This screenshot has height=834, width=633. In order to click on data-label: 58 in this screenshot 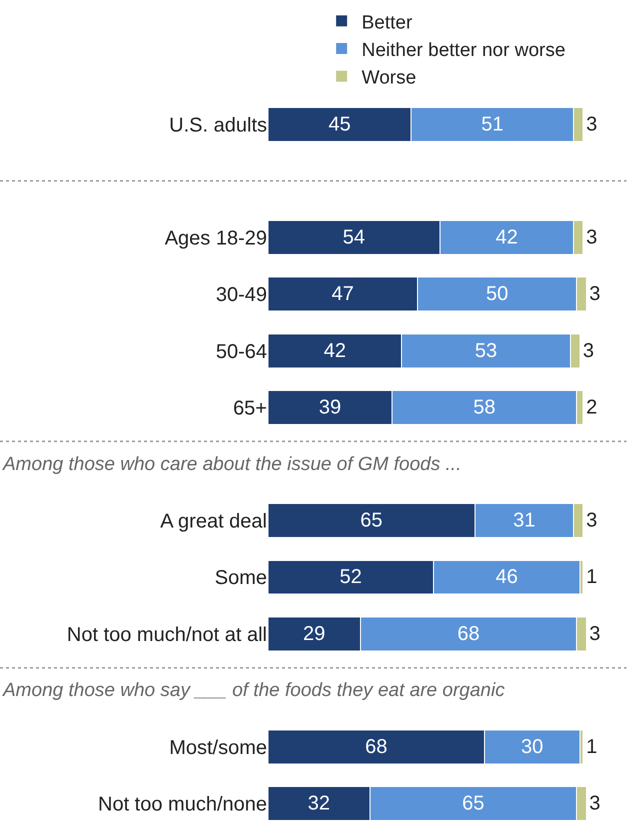, I will do `click(484, 407)`.